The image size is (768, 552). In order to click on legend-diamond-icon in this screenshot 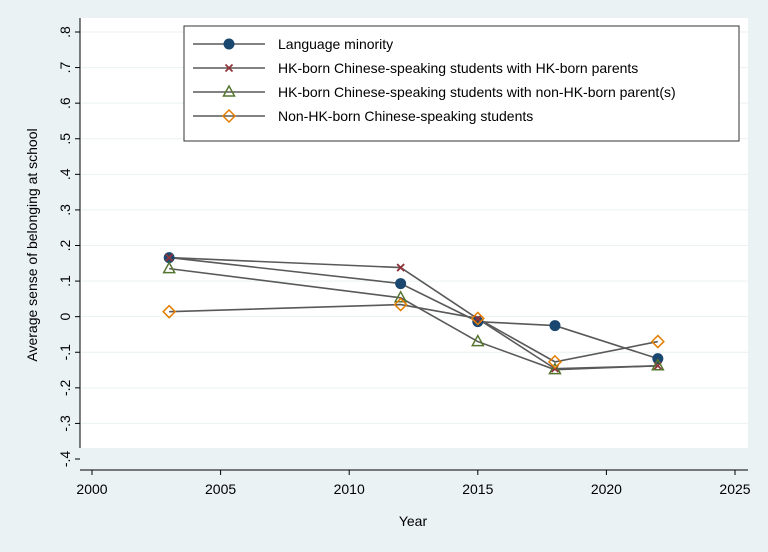, I will do `click(229, 116)`.